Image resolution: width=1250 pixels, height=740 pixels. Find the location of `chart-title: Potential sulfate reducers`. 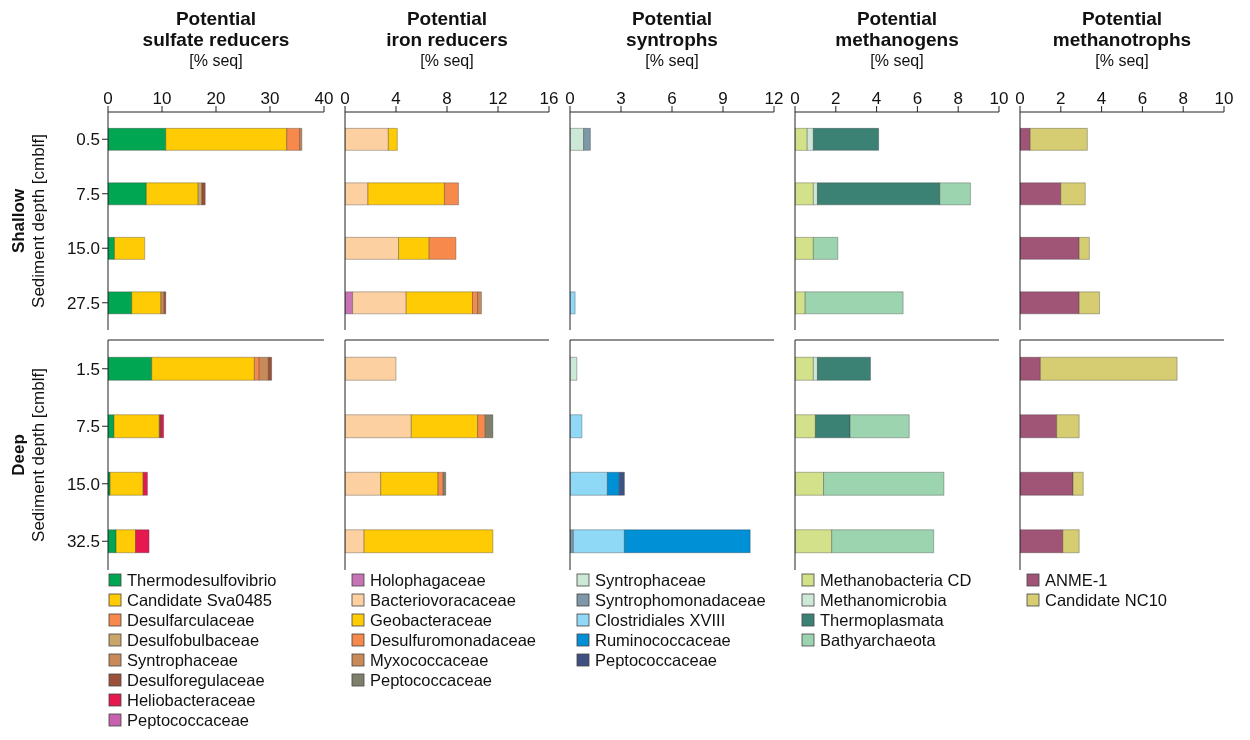

chart-title: Potential sulfate reducers is located at coordinates (216, 29).